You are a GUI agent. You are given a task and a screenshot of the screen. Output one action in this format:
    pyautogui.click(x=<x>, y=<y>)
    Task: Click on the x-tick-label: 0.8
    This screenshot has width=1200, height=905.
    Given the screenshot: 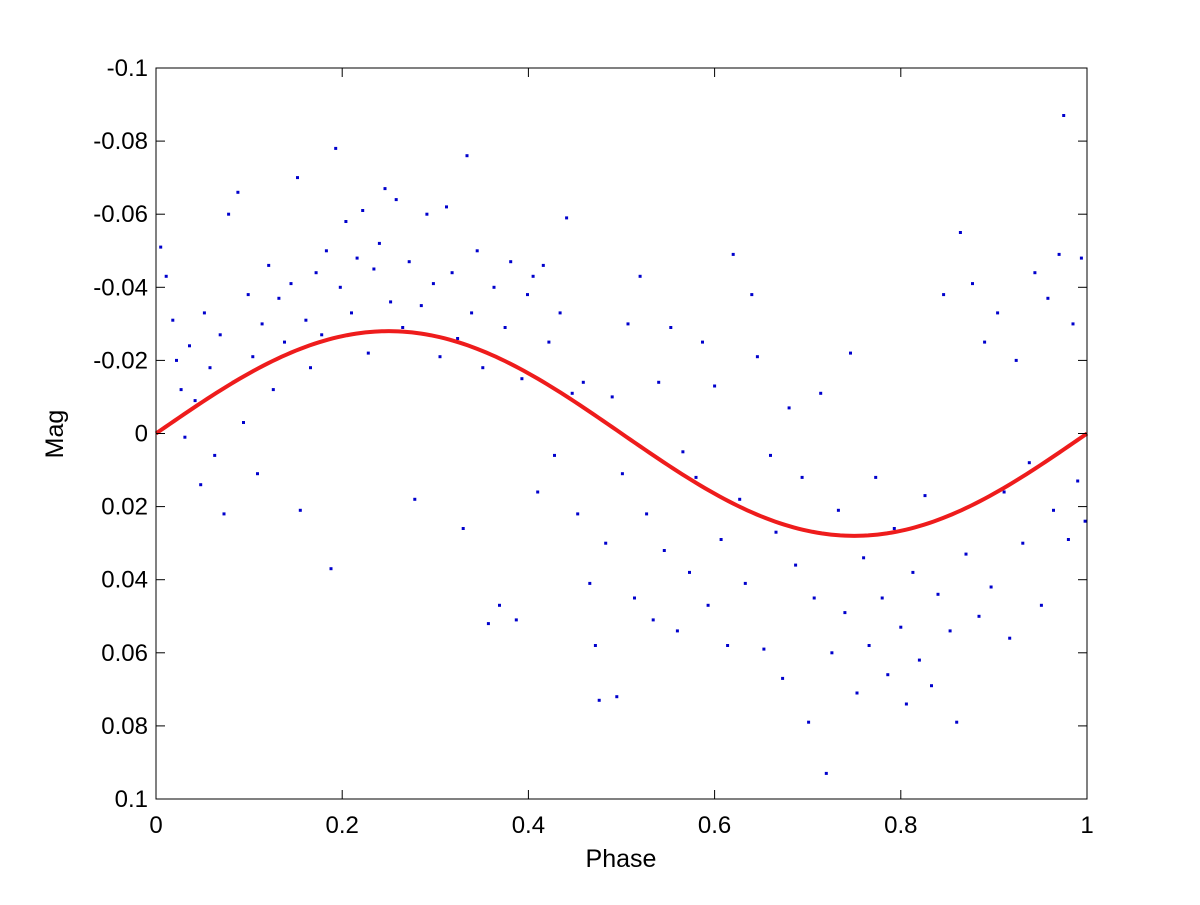 What is the action you would take?
    pyautogui.click(x=900, y=825)
    